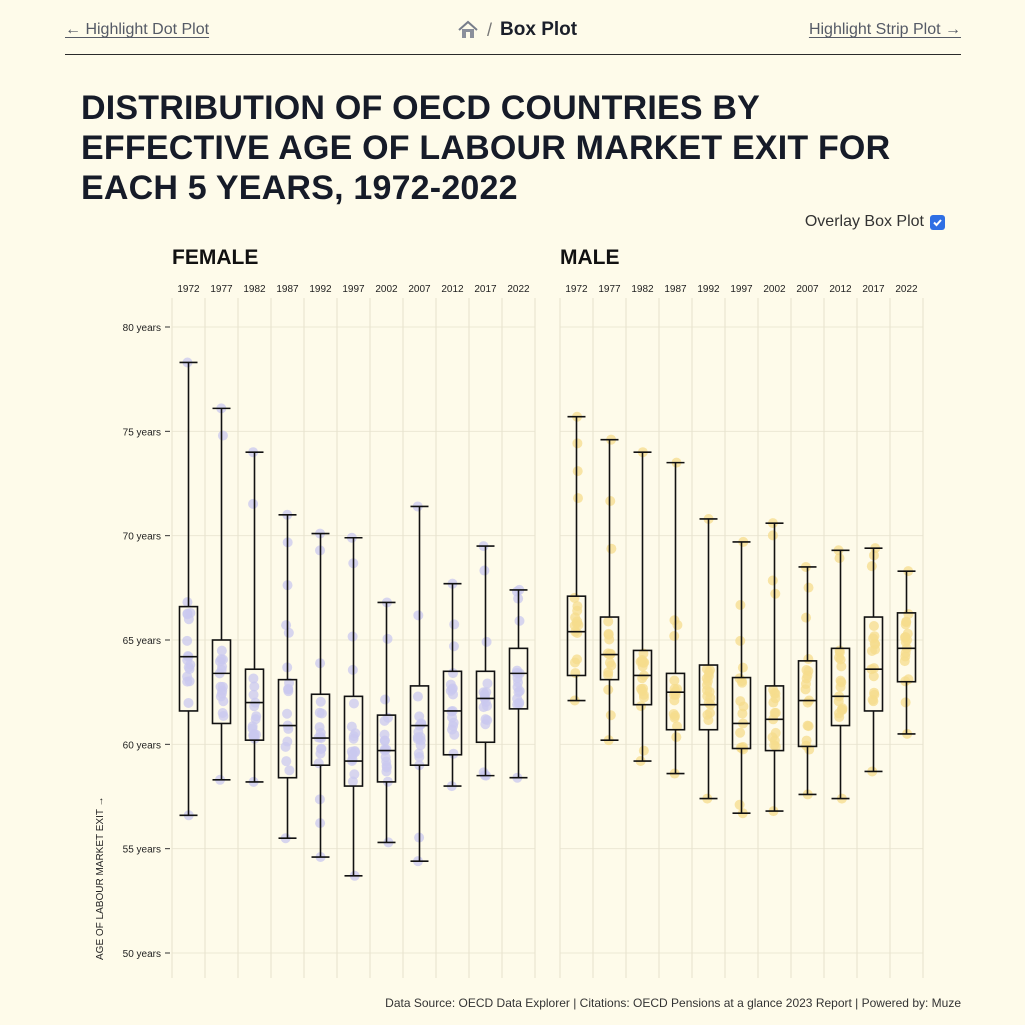 This screenshot has width=1025, height=1025. I want to click on y-tick-label: 60 years, so click(142, 745).